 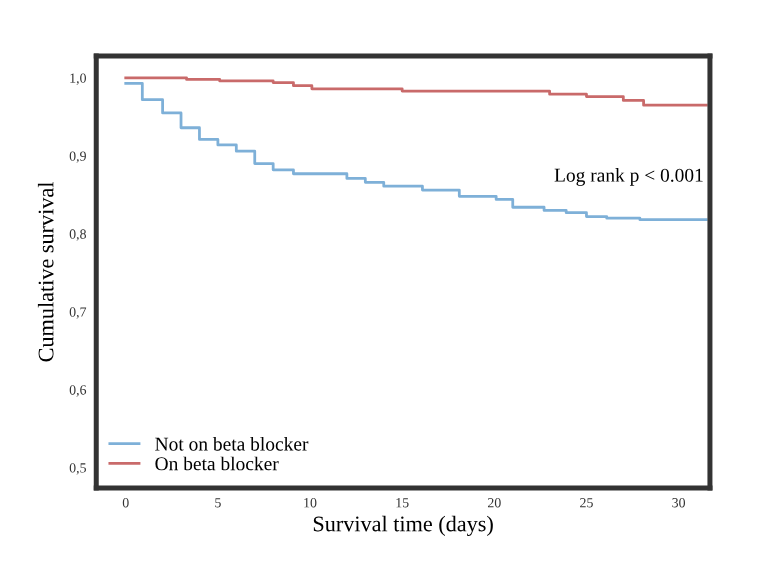 What do you see at coordinates (45, 271) in the screenshot?
I see `y-axis-title: Cumulative survival` at bounding box center [45, 271].